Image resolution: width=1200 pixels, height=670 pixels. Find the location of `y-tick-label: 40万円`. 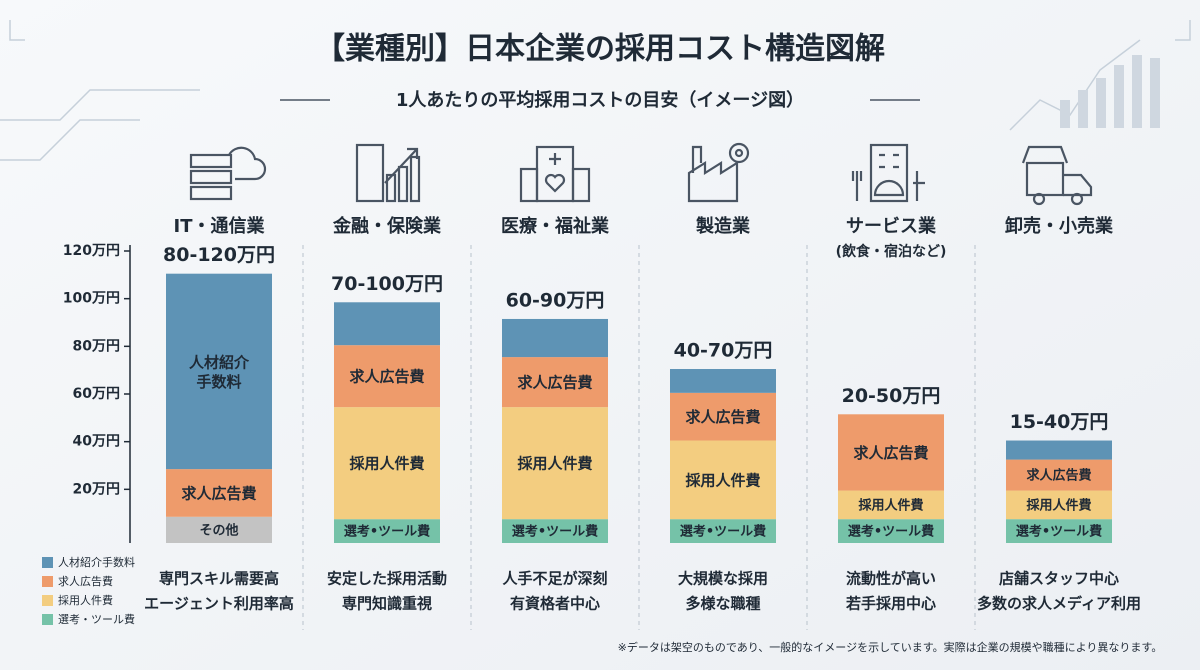

y-tick-label: 40万円 is located at coordinates (96, 442).